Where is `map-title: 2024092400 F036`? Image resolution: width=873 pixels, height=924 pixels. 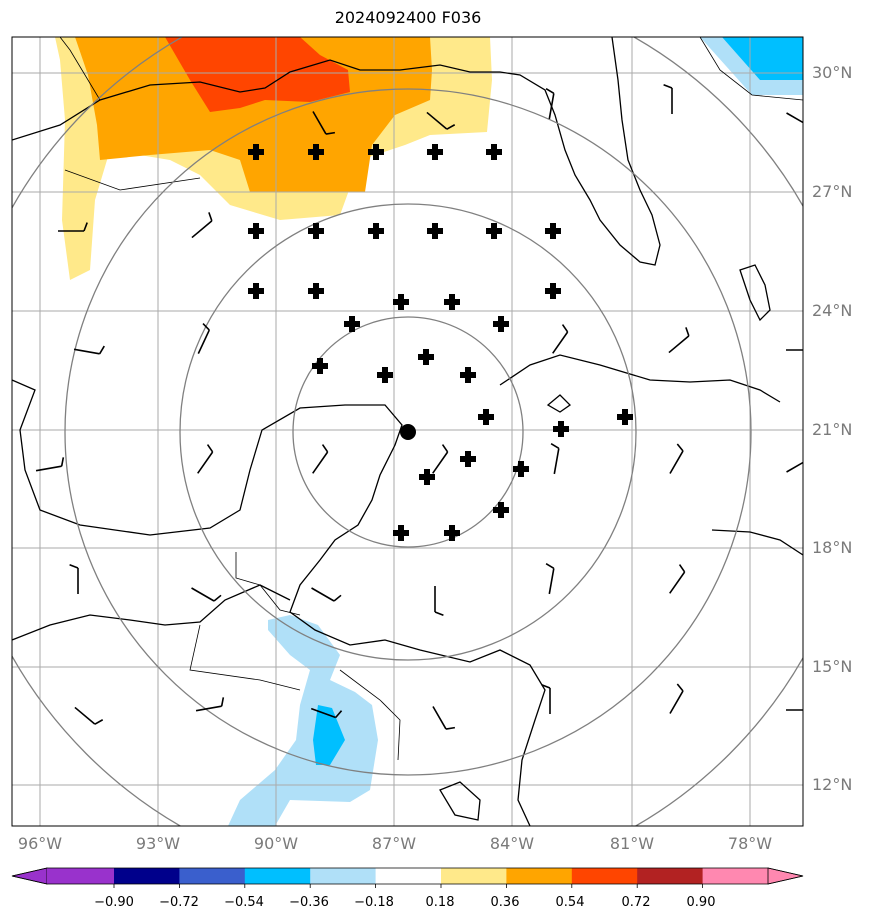 map-title: 2024092400 F036 is located at coordinates (408, 17).